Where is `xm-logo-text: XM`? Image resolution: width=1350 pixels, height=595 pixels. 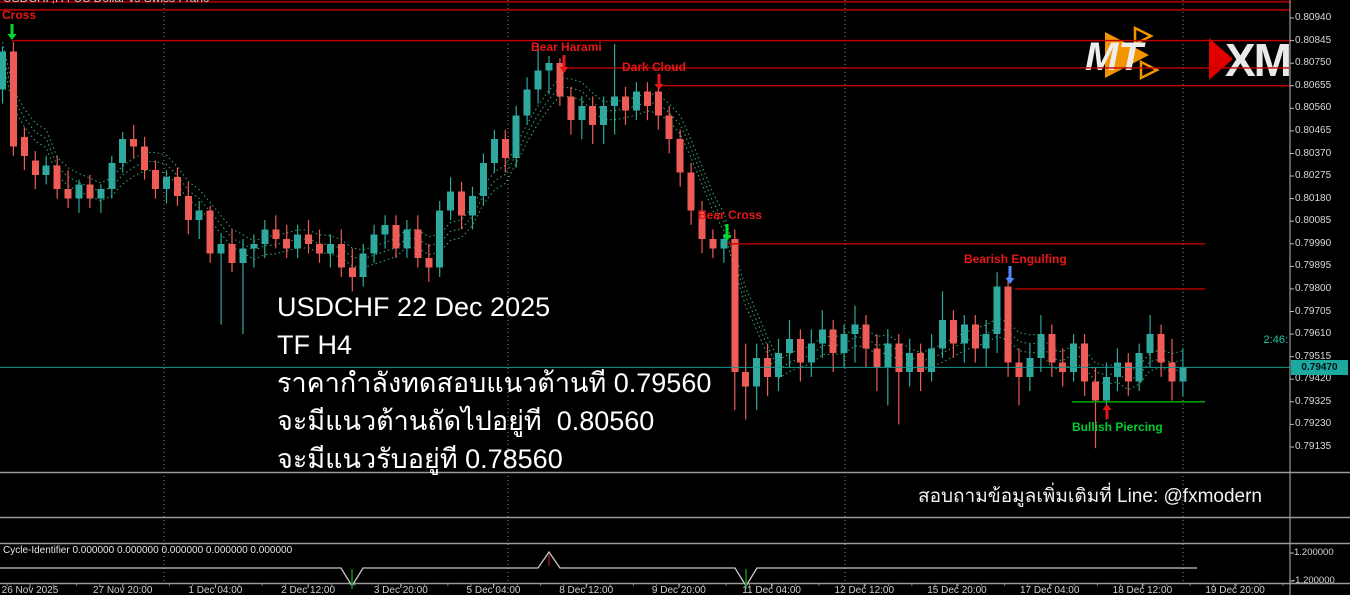 xm-logo-text: XM is located at coordinates (1257, 60).